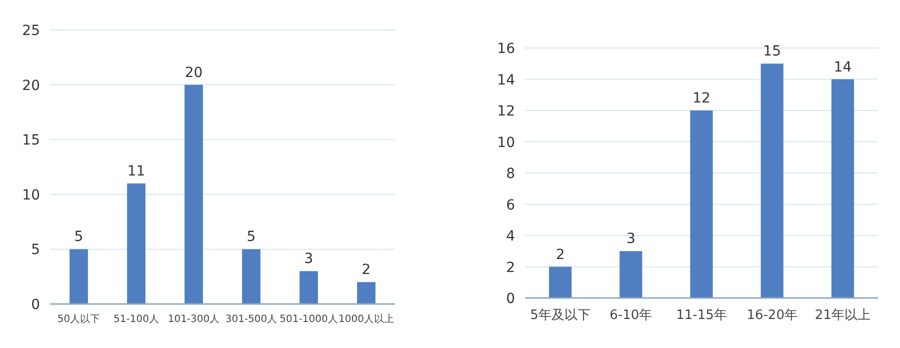  I want to click on data-label: 11, so click(136, 171).